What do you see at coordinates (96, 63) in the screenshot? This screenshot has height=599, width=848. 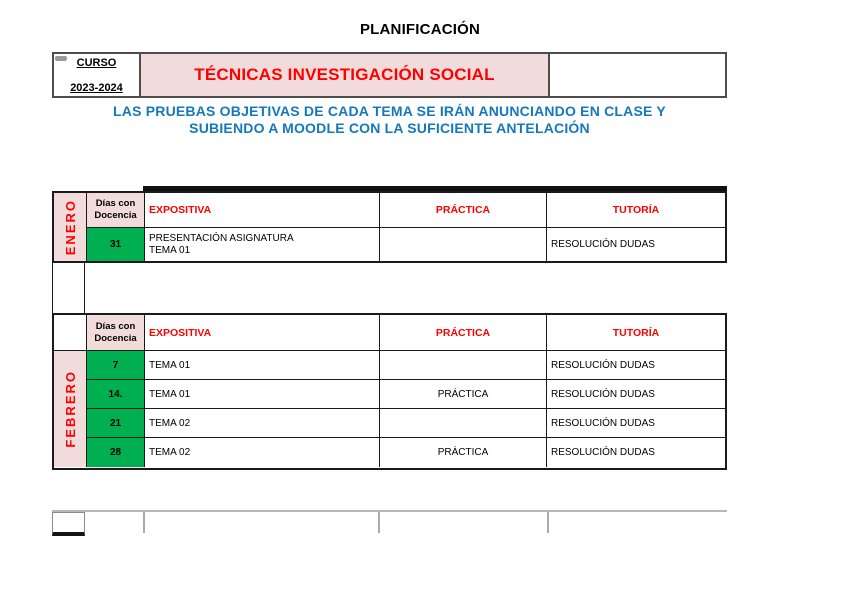 I see `curso-label: CURSO` at bounding box center [96, 63].